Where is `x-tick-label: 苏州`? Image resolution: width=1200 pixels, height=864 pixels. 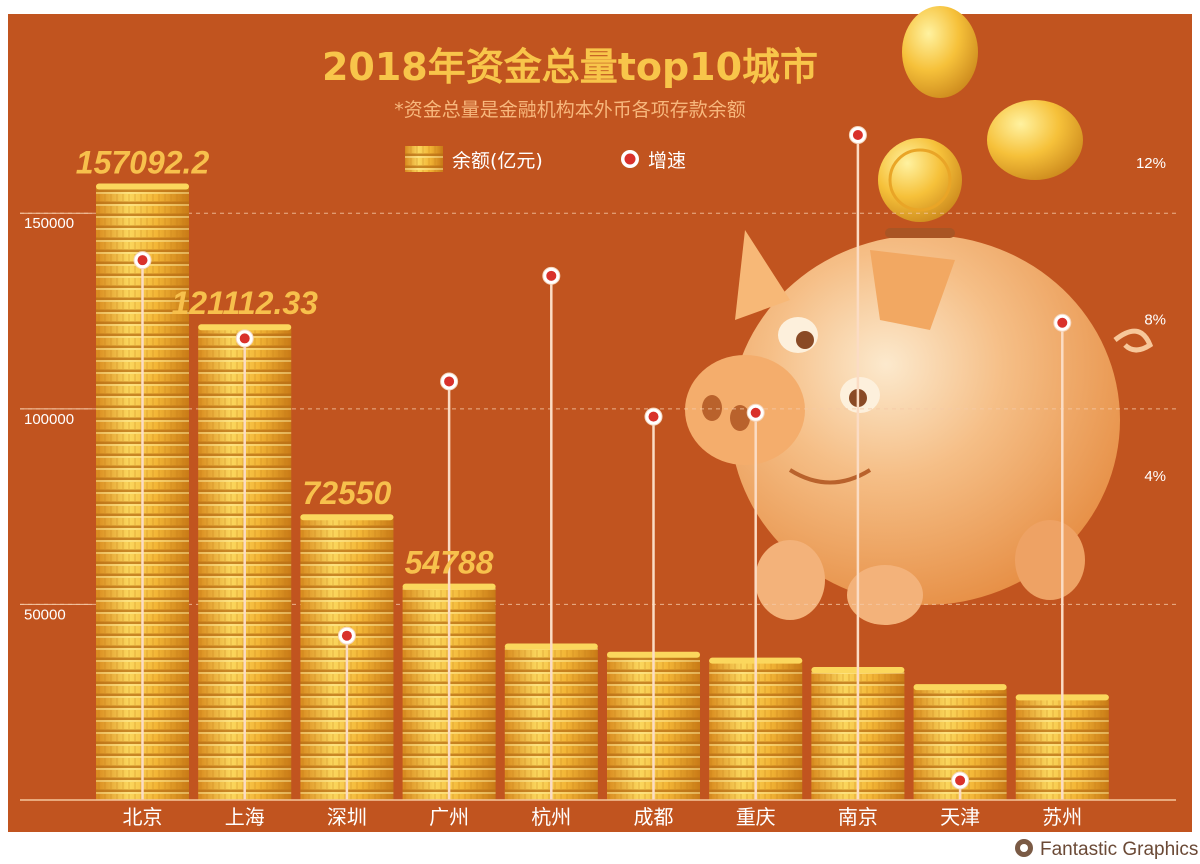
x-tick-label: 苏州 is located at coordinates (1062, 817).